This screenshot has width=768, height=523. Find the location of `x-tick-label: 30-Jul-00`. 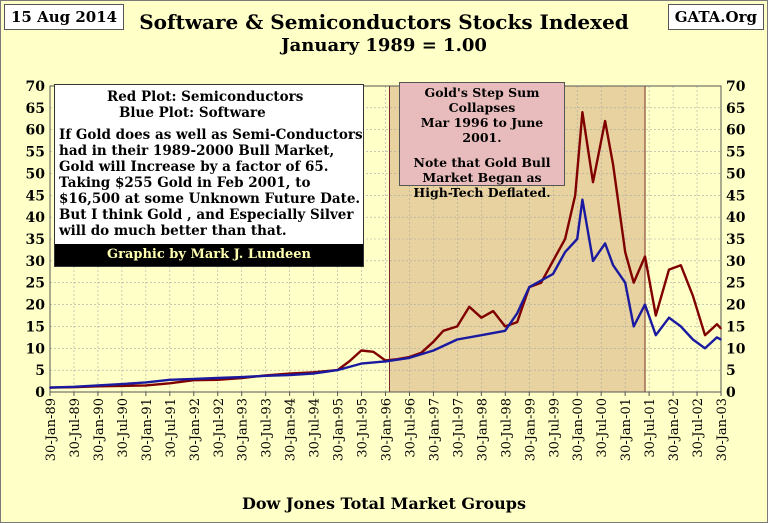

x-tick-label: 30-Jul-00 is located at coordinates (602, 428).